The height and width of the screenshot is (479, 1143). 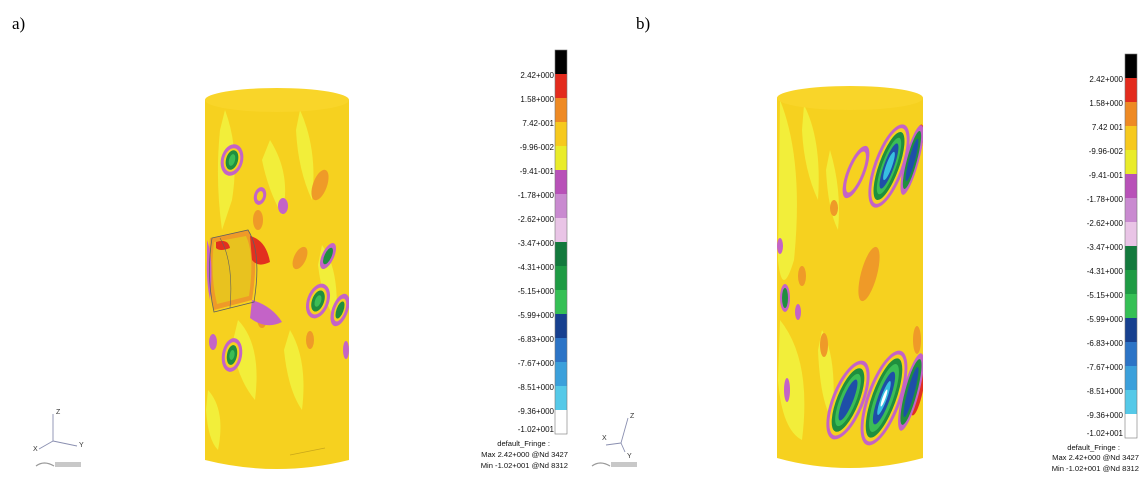 What do you see at coordinates (81, 445) in the screenshot?
I see `axis-y-label-a: Y` at bounding box center [81, 445].